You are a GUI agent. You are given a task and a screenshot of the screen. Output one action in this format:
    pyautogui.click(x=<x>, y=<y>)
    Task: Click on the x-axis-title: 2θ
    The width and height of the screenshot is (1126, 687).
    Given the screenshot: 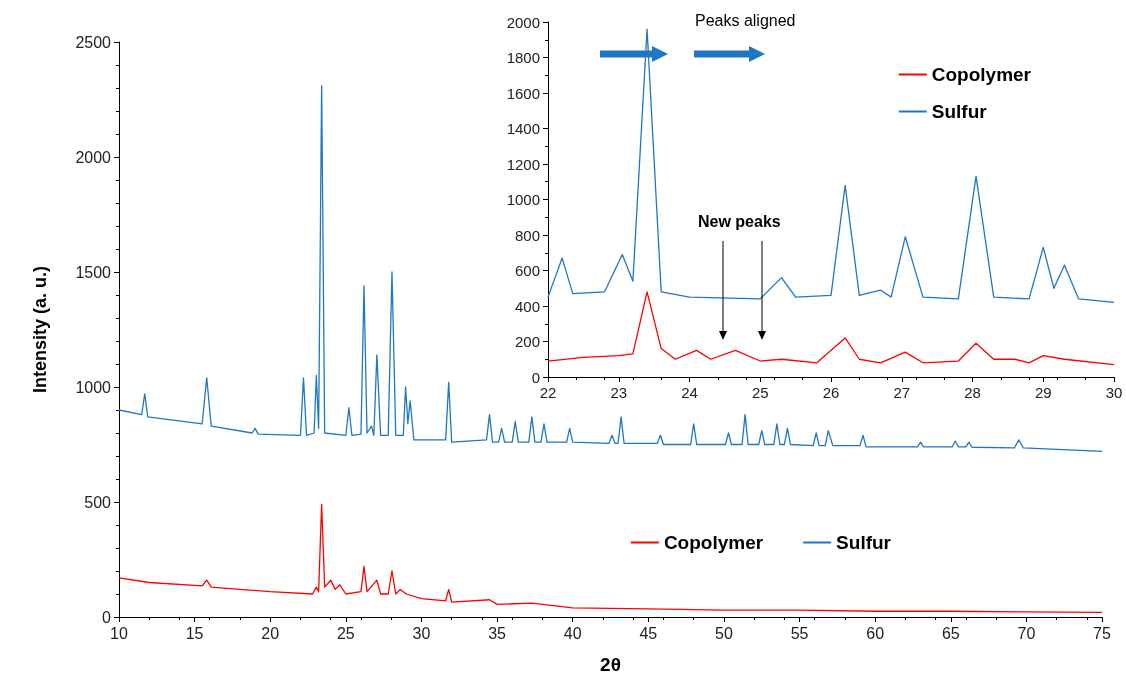 What is the action you would take?
    pyautogui.click(x=610, y=664)
    